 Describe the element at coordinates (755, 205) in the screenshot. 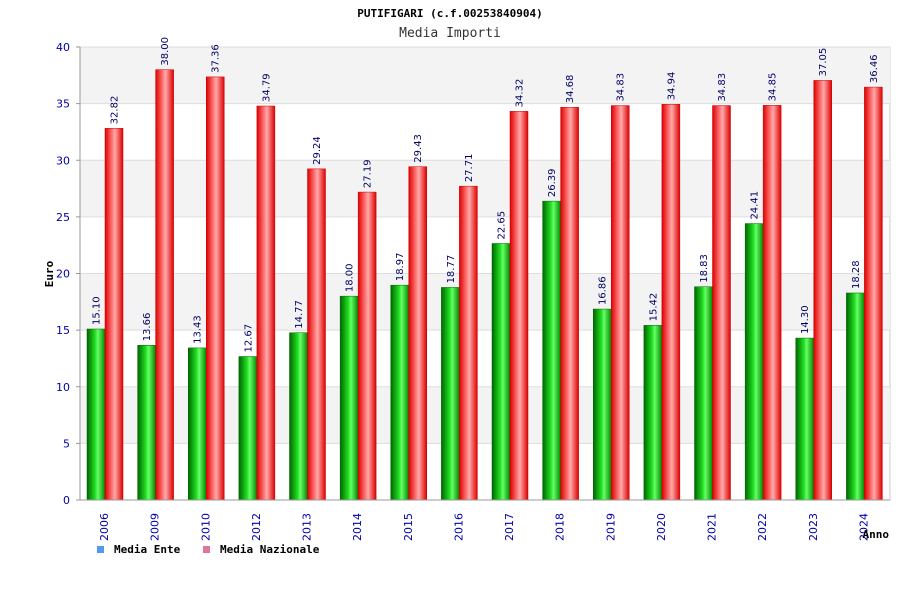

I see `data-label: 24.41` at that location.